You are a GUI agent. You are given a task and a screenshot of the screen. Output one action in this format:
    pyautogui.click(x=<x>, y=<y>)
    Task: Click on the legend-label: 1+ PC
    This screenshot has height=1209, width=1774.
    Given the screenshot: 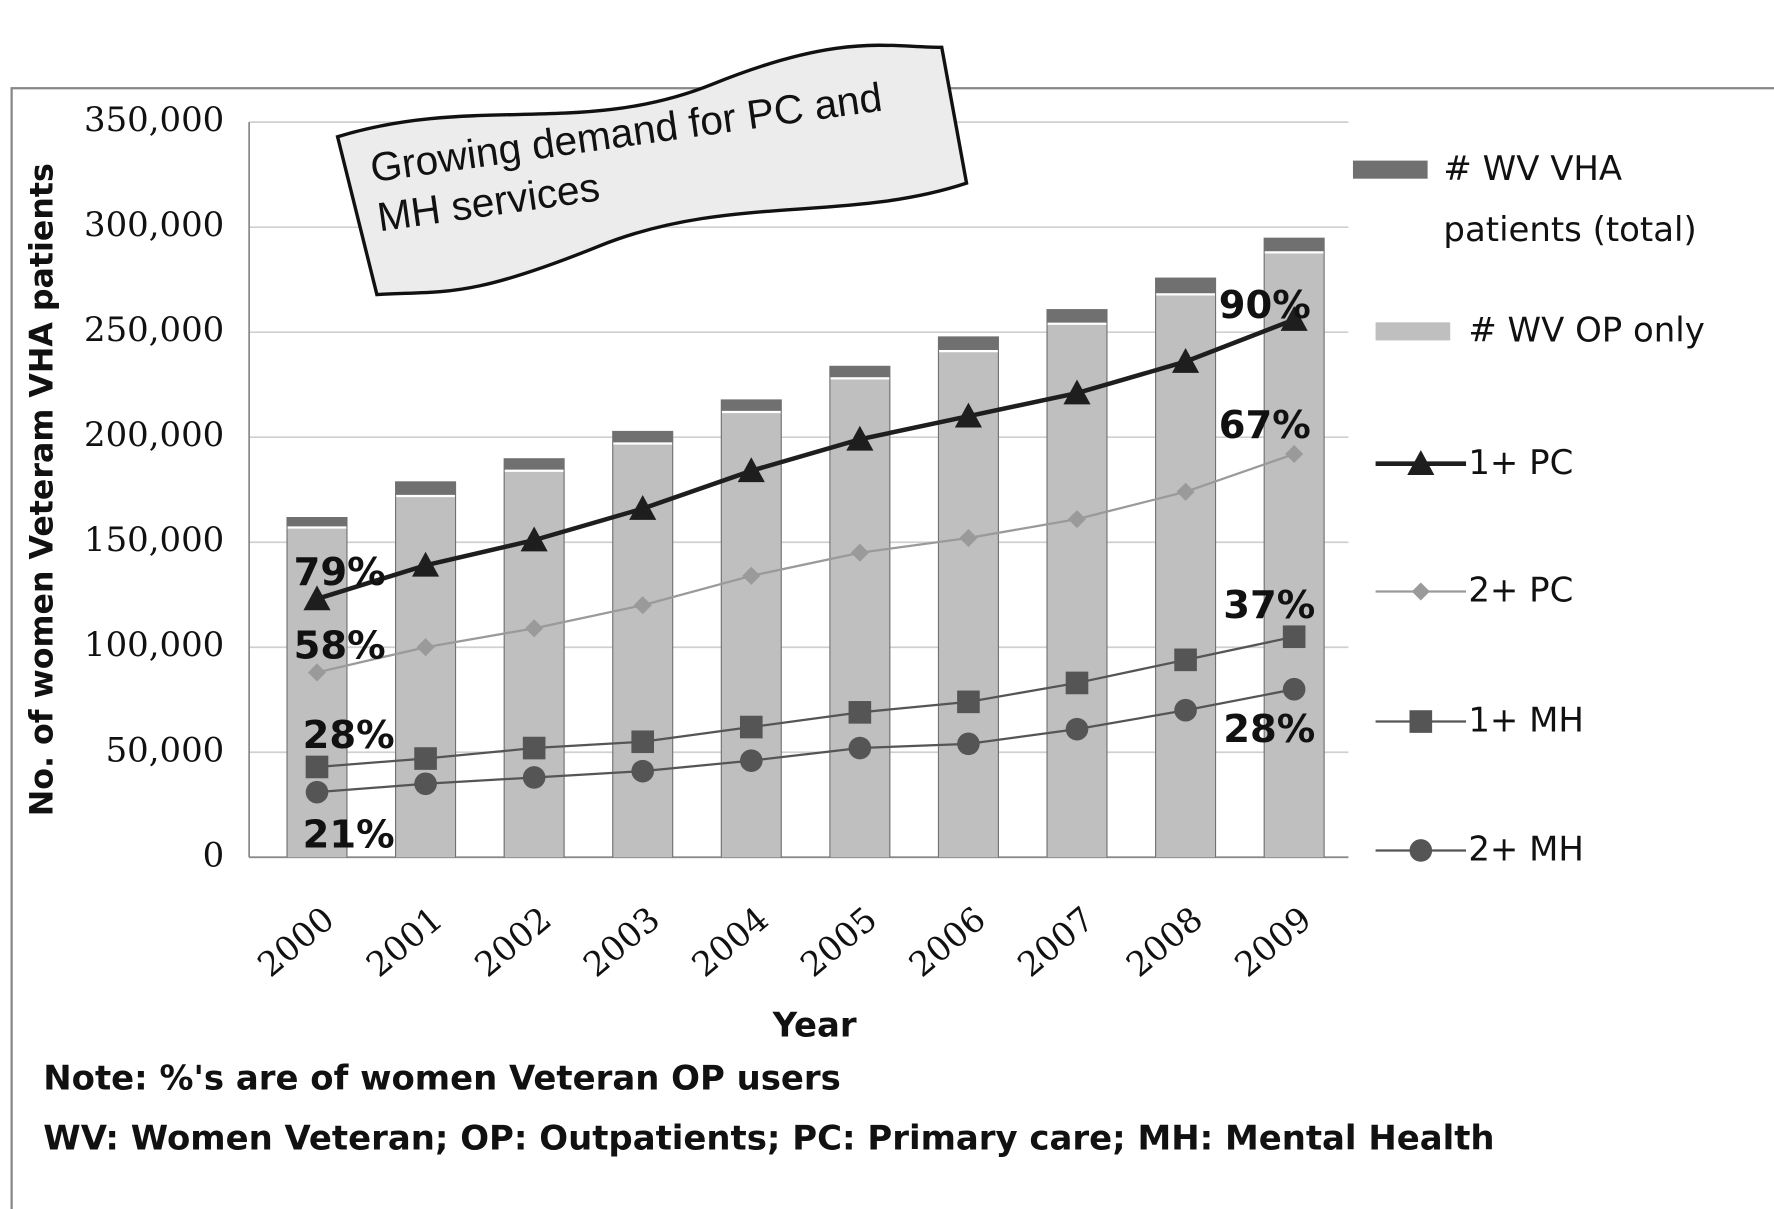 What is the action you would take?
    pyautogui.click(x=1521, y=463)
    